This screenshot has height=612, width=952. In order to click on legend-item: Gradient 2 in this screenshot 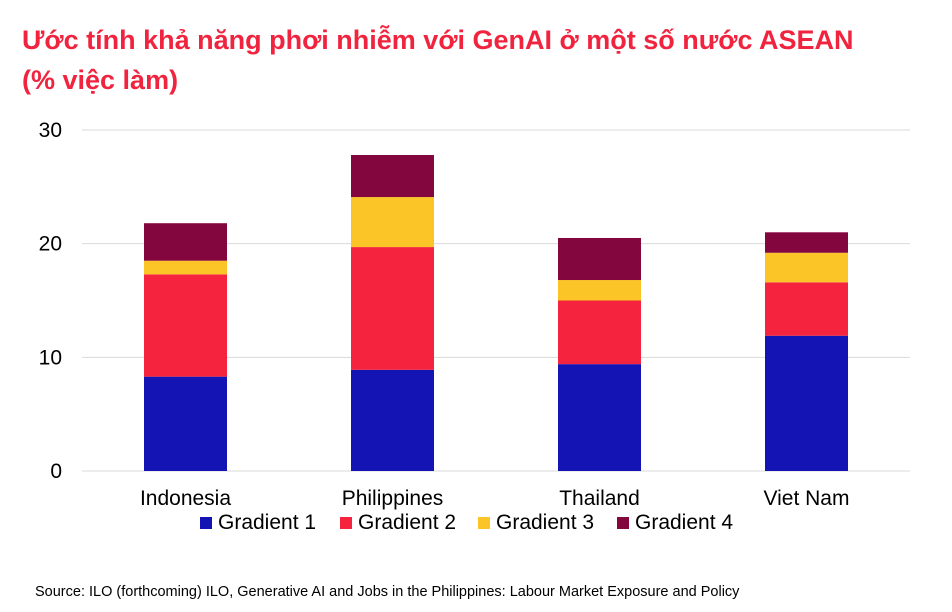, I will do `click(398, 523)`.